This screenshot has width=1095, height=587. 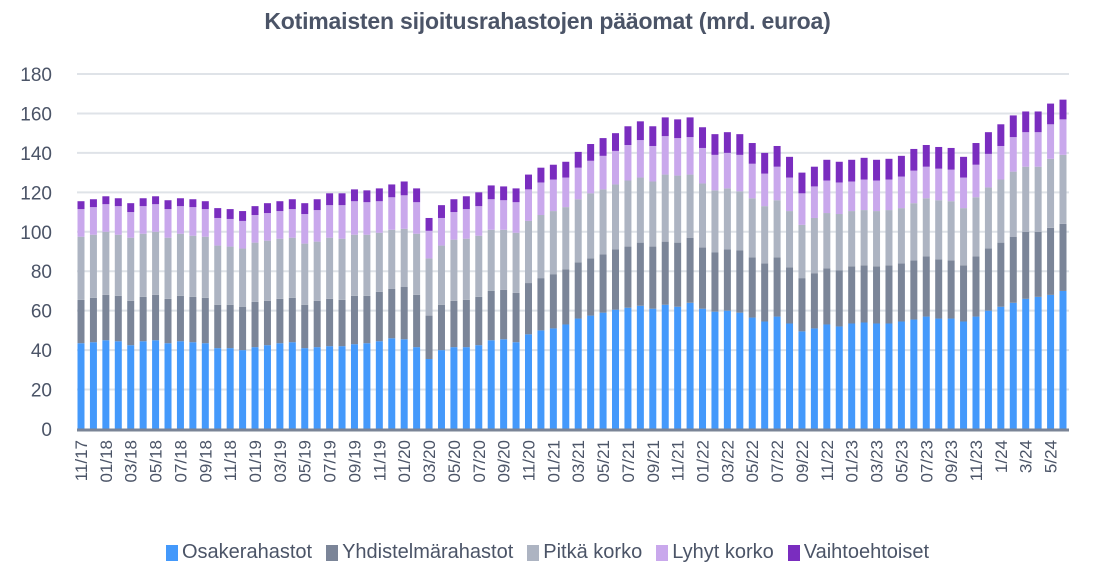 What do you see at coordinates (877, 461) in the screenshot?
I see `x-tick-label: 03/23` at bounding box center [877, 461].